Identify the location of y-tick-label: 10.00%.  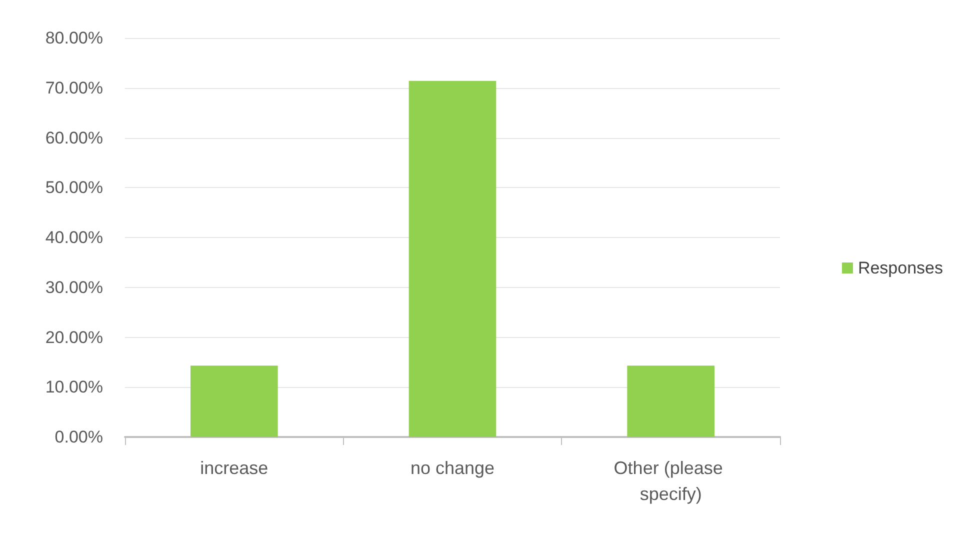
(74, 387).